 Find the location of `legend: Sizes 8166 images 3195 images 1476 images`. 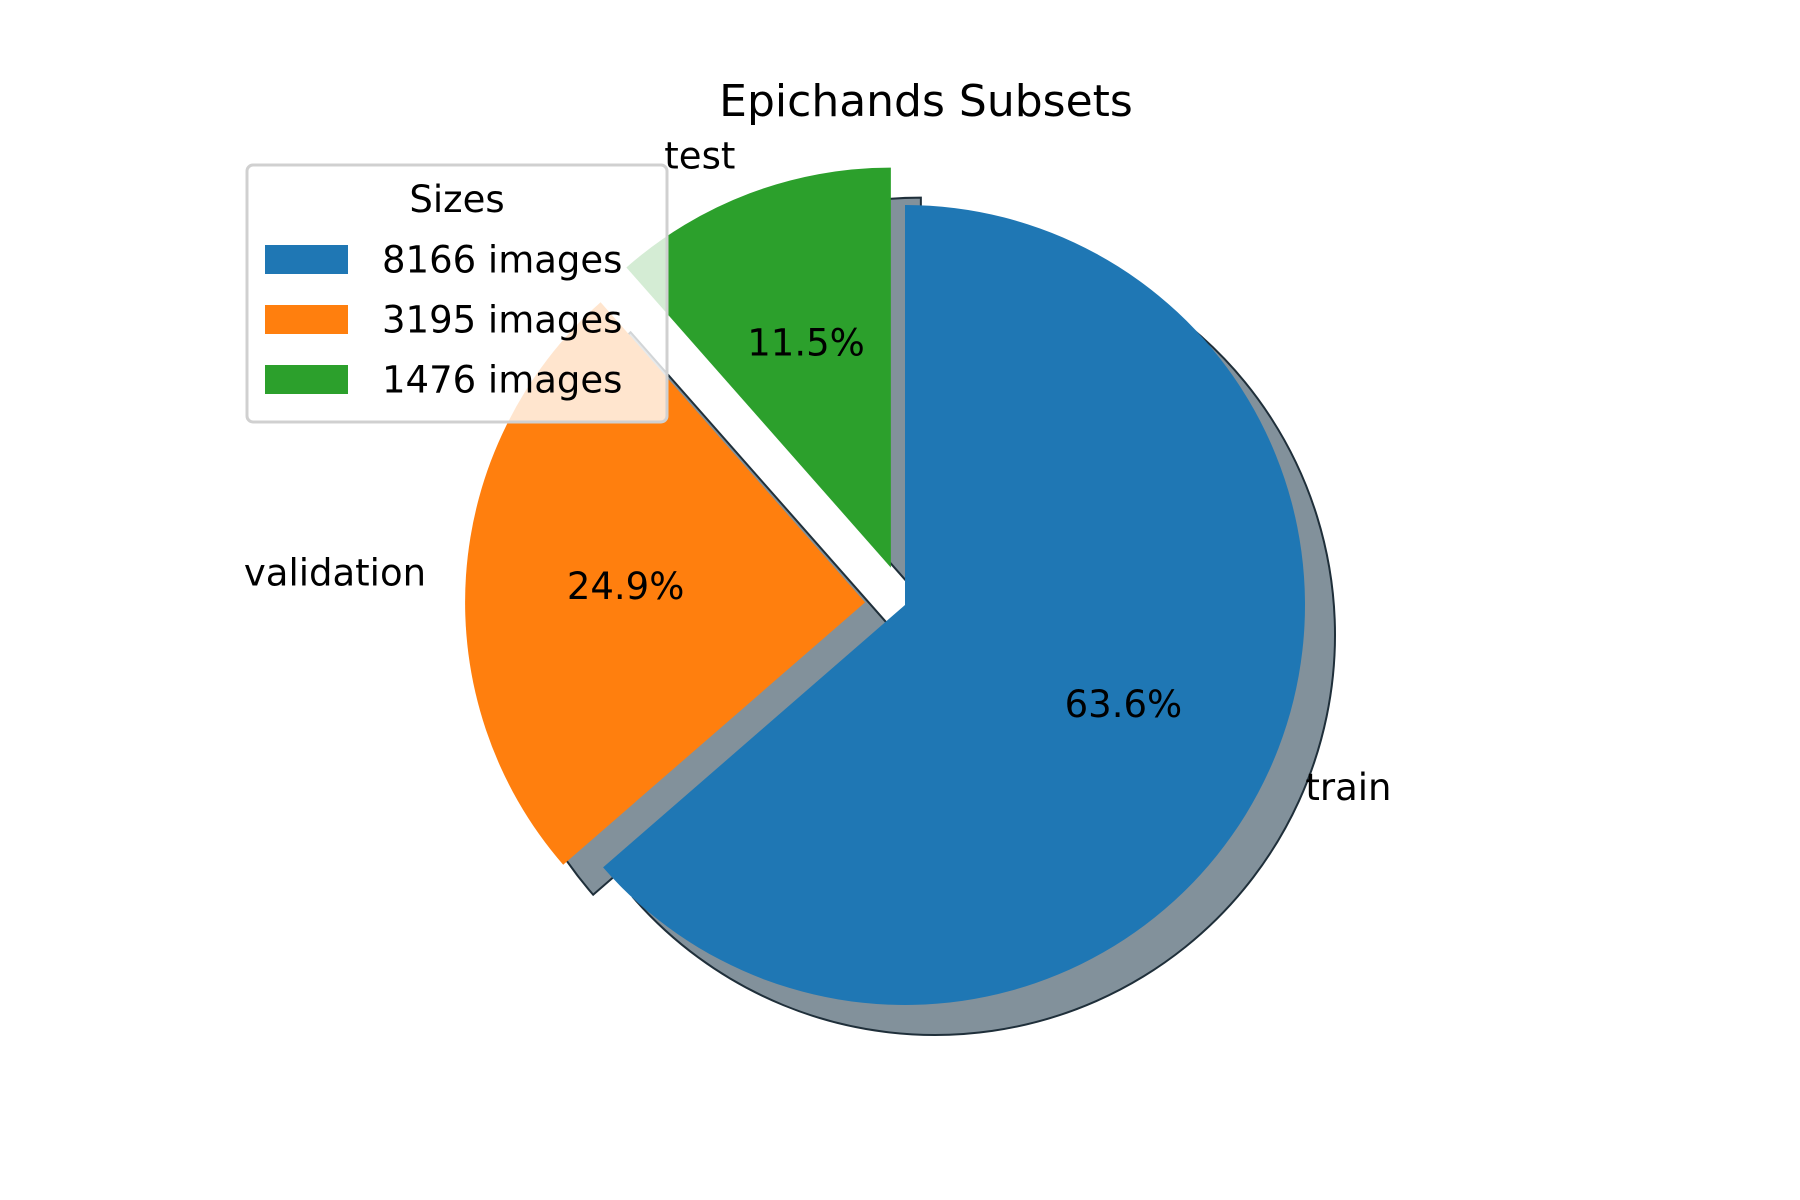

legend: Sizes 8166 images 3195 images 1476 images is located at coordinates (457, 293).